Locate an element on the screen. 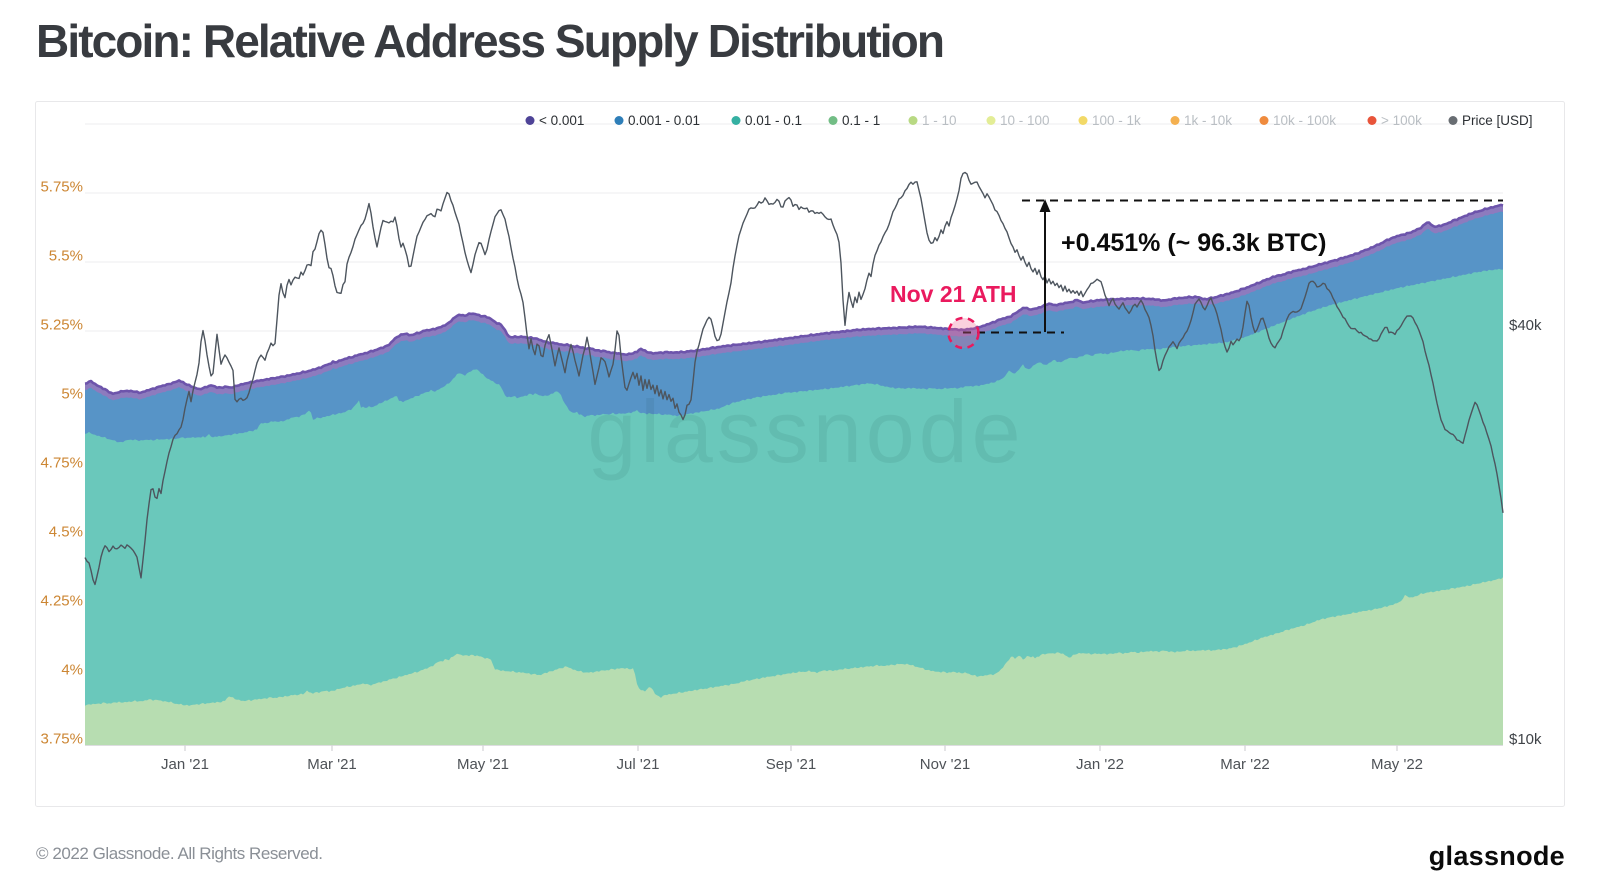 Image resolution: width=1600 pixels, height=883 pixels. svg-text: 4.25% is located at coordinates (61, 601).